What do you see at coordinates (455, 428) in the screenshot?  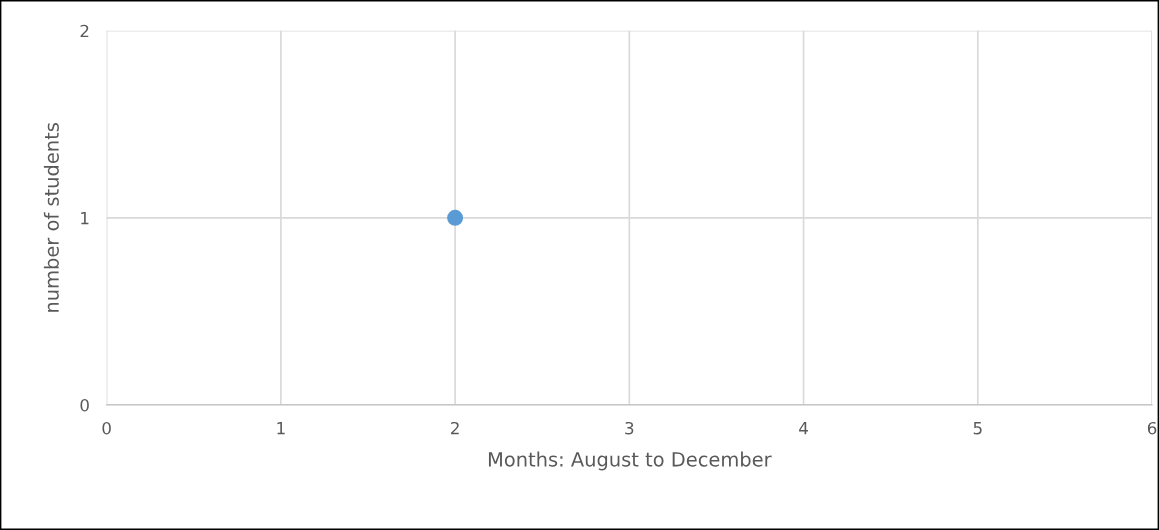 I see `x-tick-label: 2` at bounding box center [455, 428].